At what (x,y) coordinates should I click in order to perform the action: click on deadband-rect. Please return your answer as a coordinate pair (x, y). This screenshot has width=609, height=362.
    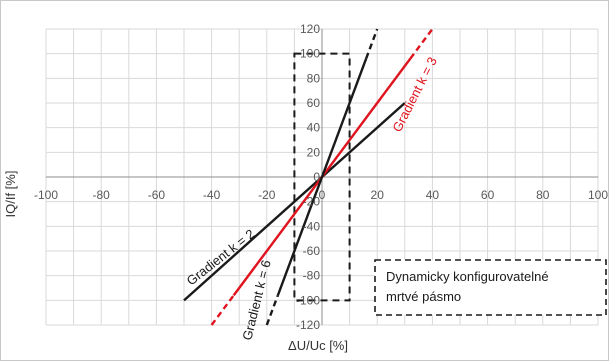
    Looking at the image, I should click on (322, 177).